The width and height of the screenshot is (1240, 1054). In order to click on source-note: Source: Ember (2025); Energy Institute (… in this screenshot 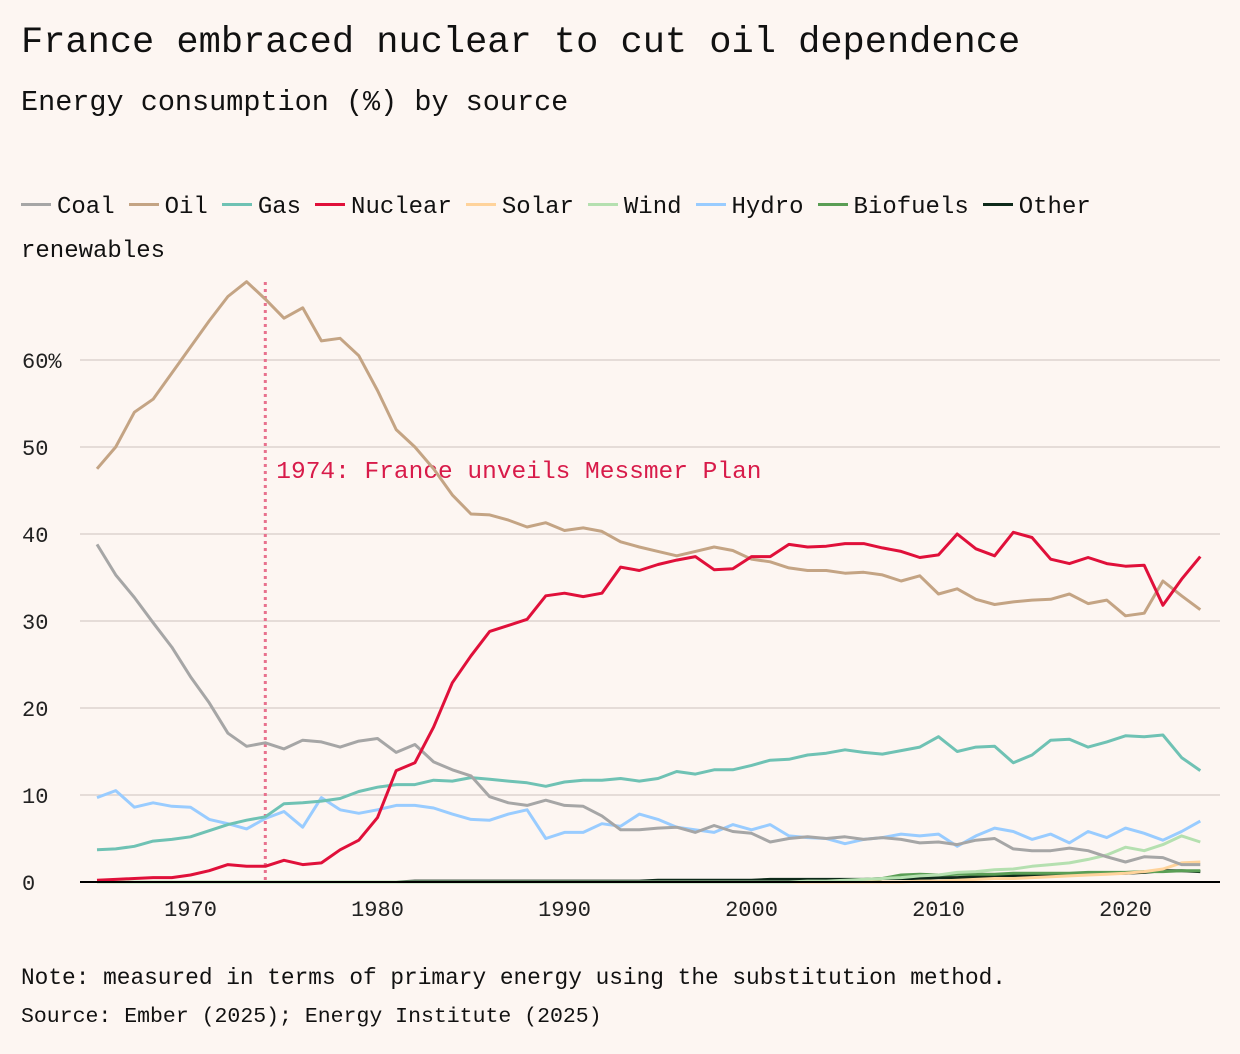, I will do `click(311, 1017)`.